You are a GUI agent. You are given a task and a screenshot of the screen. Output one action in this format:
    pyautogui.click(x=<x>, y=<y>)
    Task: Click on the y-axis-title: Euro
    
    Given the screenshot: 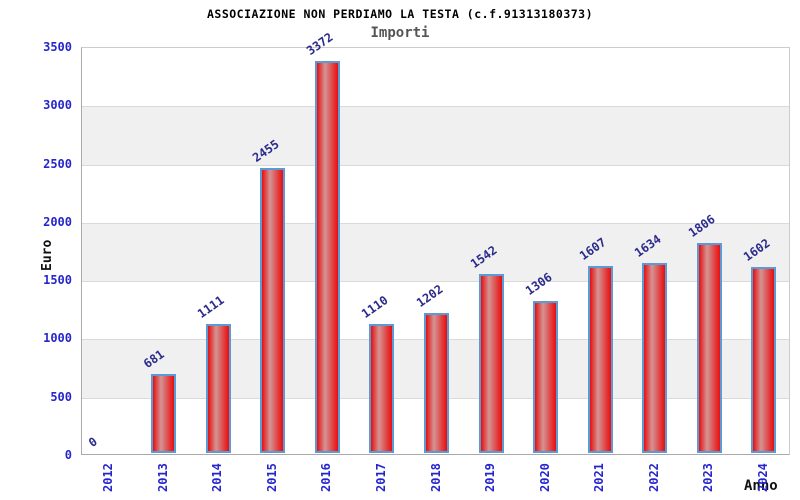 What is the action you would take?
    pyautogui.click(x=47, y=255)
    